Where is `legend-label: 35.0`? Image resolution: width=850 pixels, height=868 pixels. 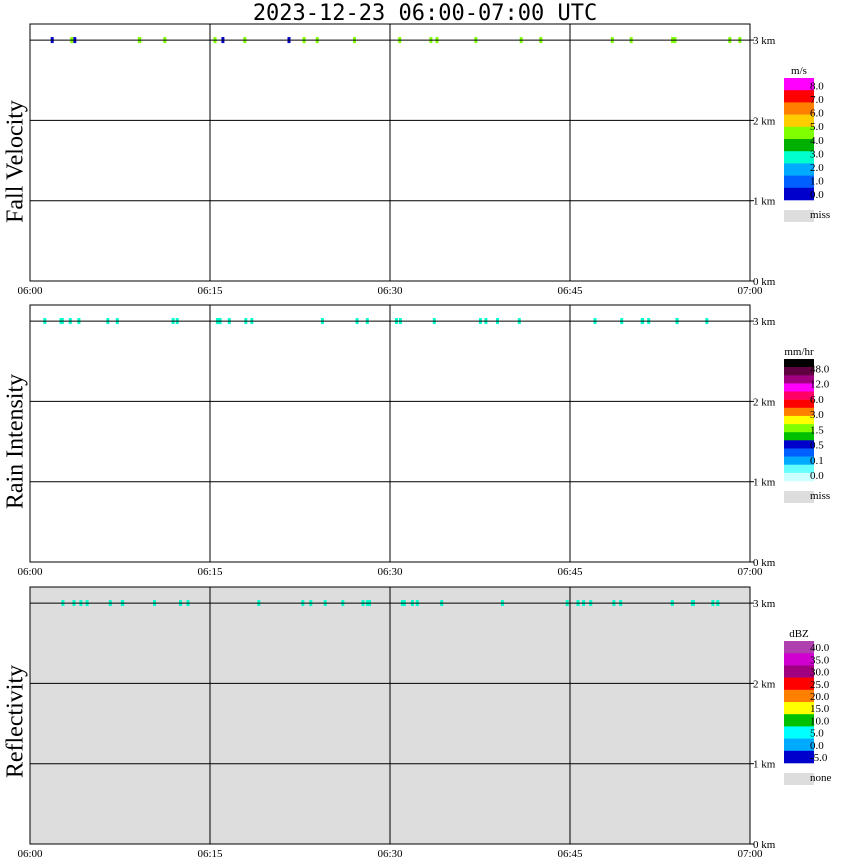
legend-label: 35.0 is located at coordinates (820, 660).